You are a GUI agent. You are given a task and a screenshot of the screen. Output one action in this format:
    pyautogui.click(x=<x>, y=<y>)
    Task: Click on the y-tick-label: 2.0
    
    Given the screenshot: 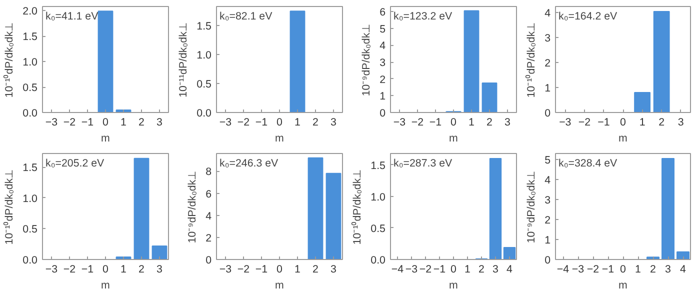 What is the action you would take?
    pyautogui.click(x=30, y=12)
    